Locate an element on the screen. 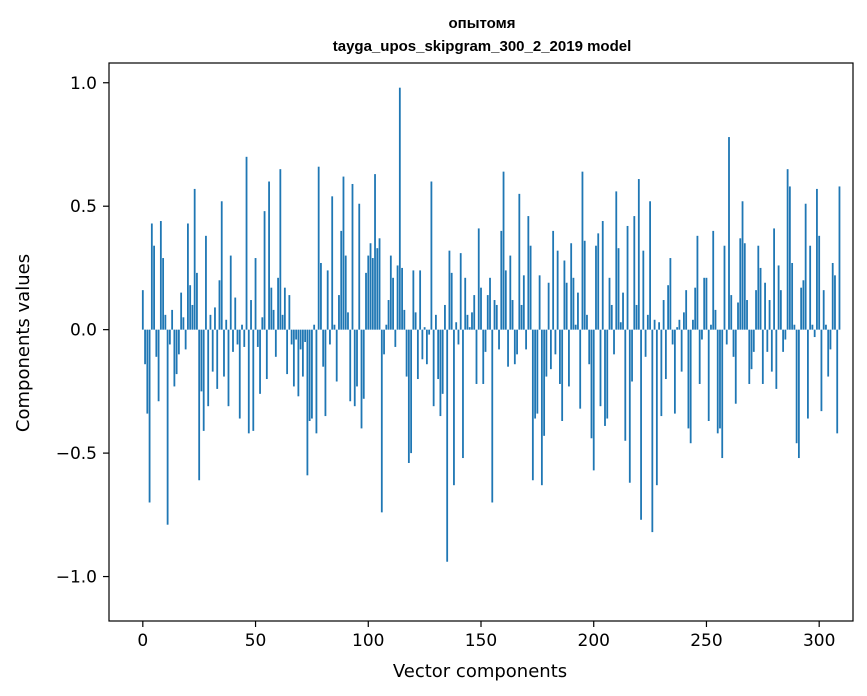  x-tick-label: 0 is located at coordinates (142, 641).